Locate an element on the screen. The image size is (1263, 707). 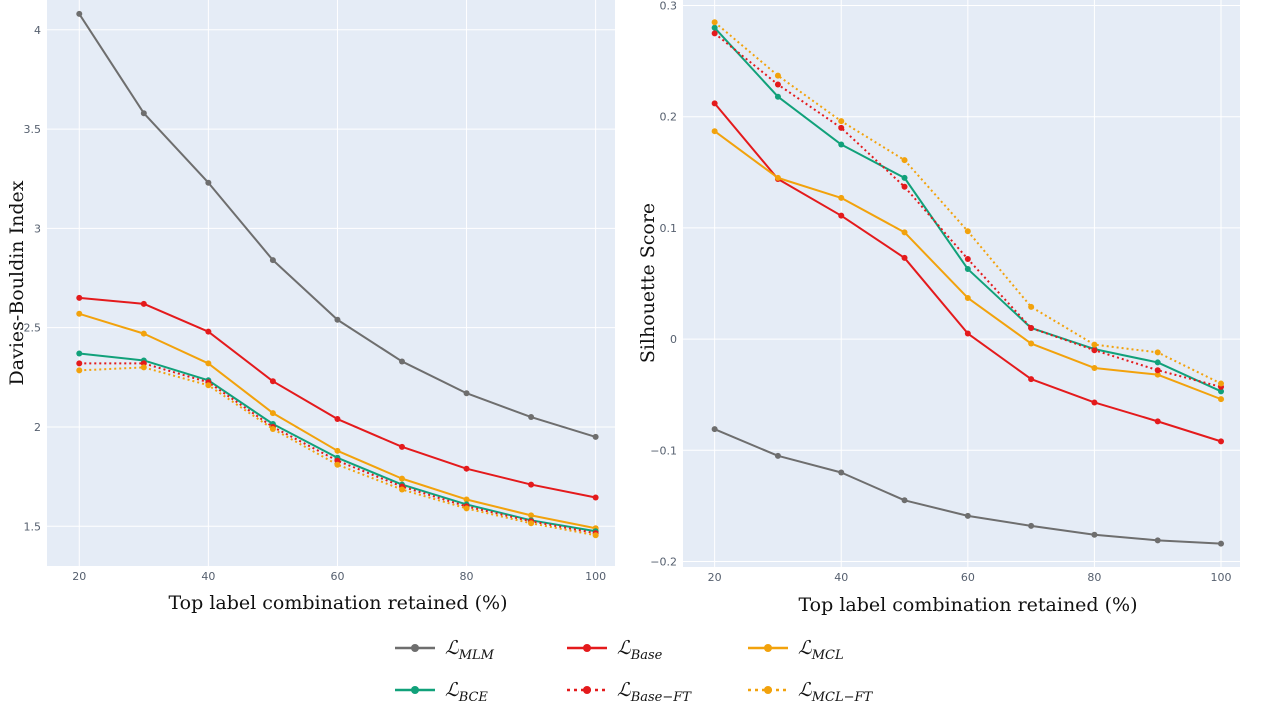
legend-item-mcl_ft: ℒMCL−FT is located at coordinates (810, 692).